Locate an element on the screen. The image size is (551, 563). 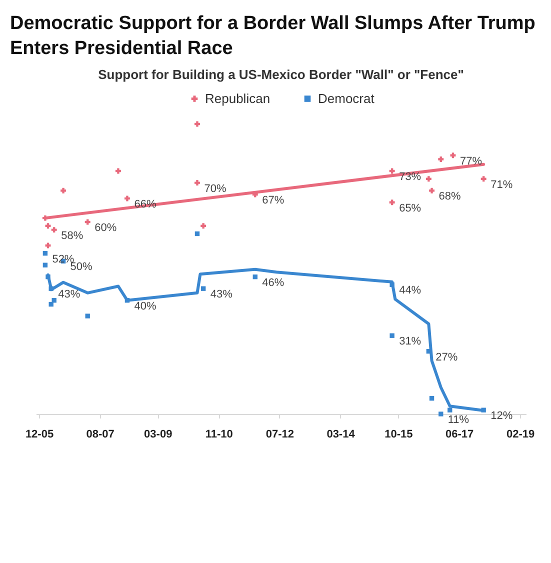
x-tick-label: 11-10 is located at coordinates (219, 434).